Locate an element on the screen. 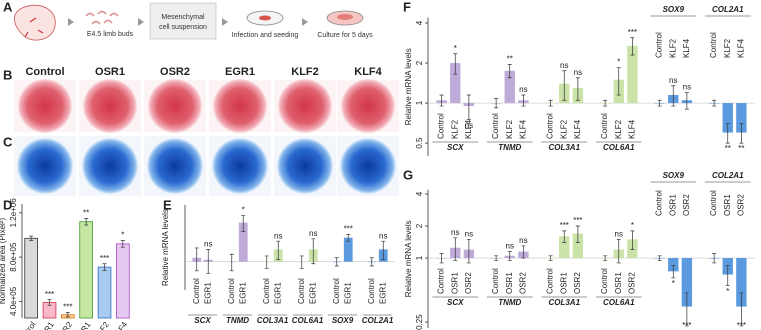 Image resolution: width=761 pixels, height=330 pixels. x-tick-label: Control is located at coordinates (26, 325).